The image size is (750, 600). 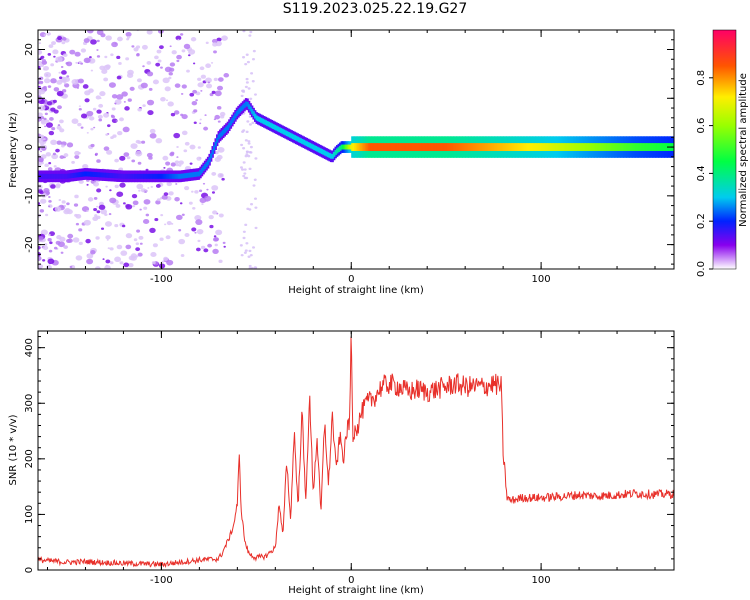 What do you see at coordinates (351, 580) in the screenshot?
I see `x-tick-label: 0` at bounding box center [351, 580].